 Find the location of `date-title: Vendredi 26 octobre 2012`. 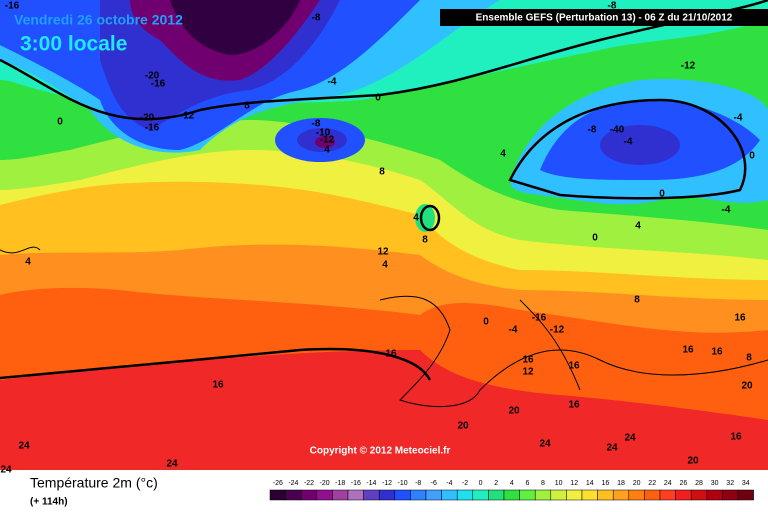

date-title: Vendredi 26 octobre 2012 is located at coordinates (98, 20).